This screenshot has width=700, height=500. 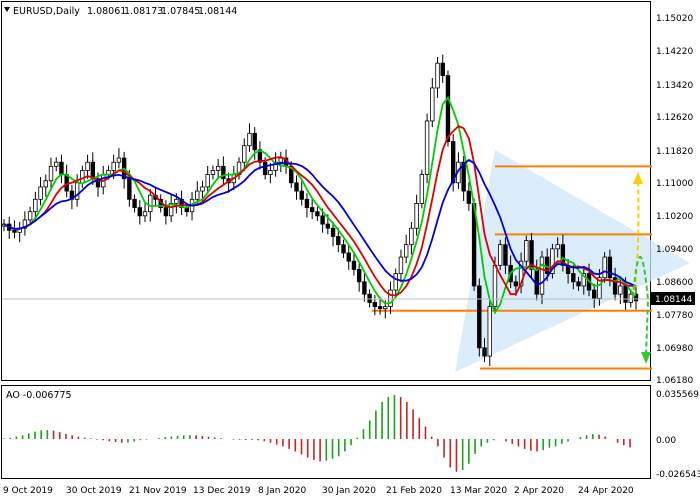 What do you see at coordinates (674, 86) in the screenshot?
I see `price-tick: 1.13420` at bounding box center [674, 86].